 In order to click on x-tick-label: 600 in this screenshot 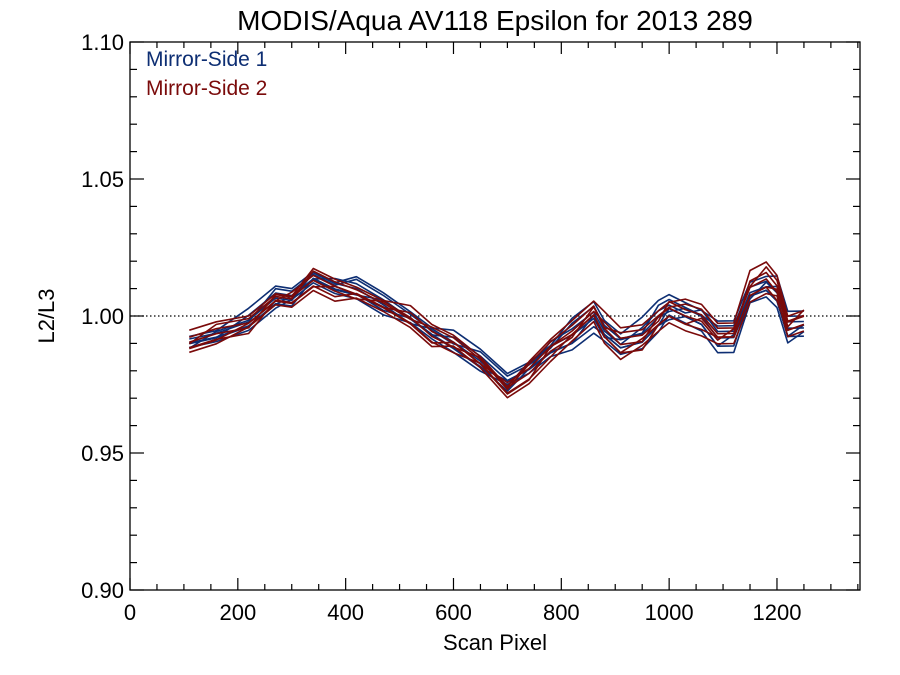, I will do `click(453, 612)`.